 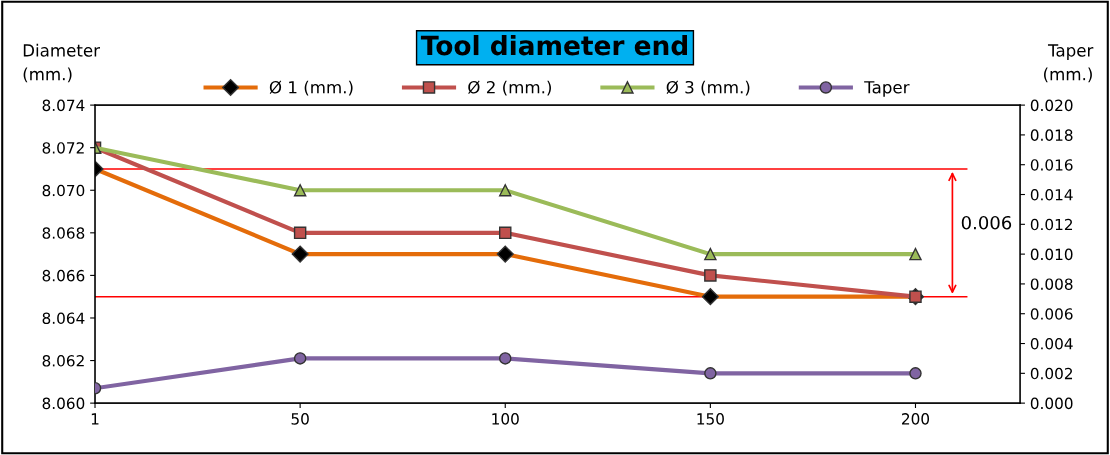 I want to click on y-tick-label: 8.074, so click(x=63, y=105).